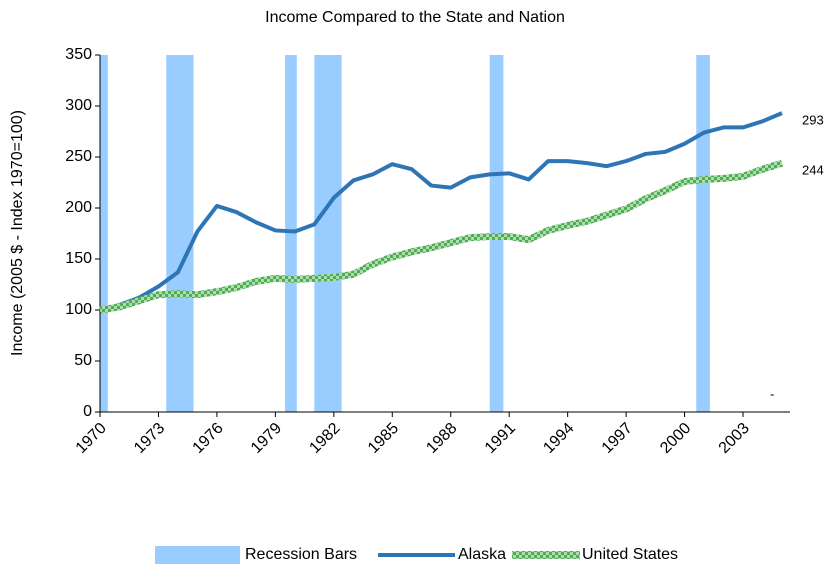 This screenshot has width=831, height=582. What do you see at coordinates (266, 438) in the screenshot?
I see `x-tick-label: 1979` at bounding box center [266, 438].